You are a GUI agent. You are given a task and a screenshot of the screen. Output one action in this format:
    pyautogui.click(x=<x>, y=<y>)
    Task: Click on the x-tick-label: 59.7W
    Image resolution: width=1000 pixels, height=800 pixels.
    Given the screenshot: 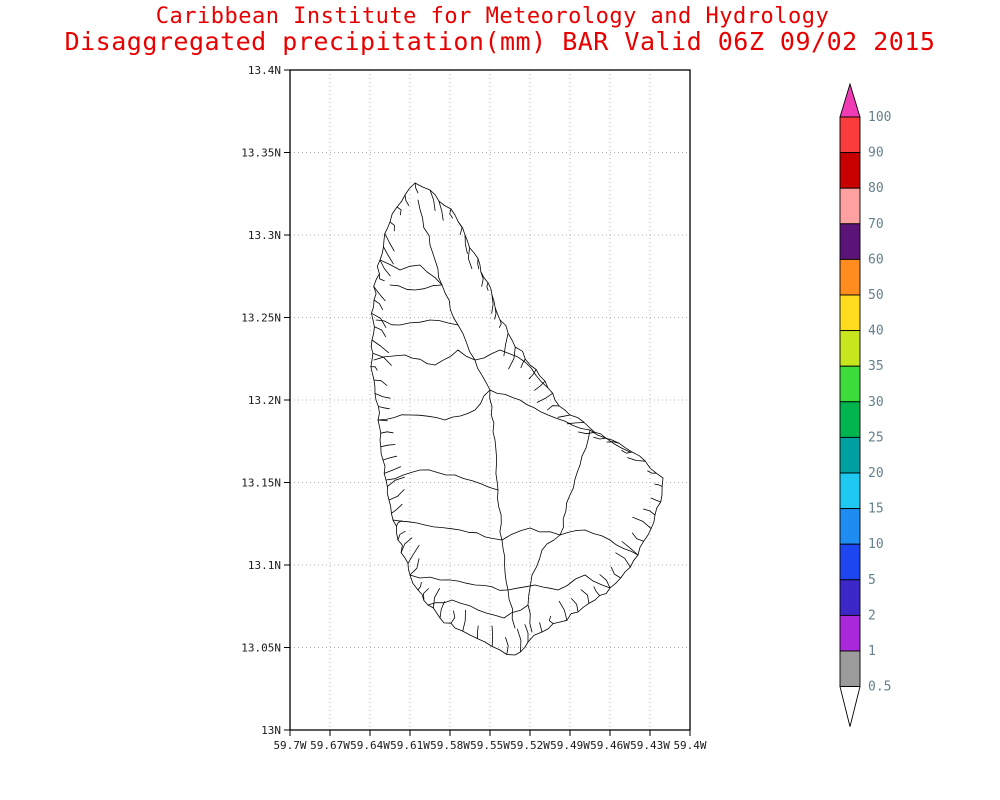 What is the action you would take?
    pyautogui.click(x=289, y=745)
    